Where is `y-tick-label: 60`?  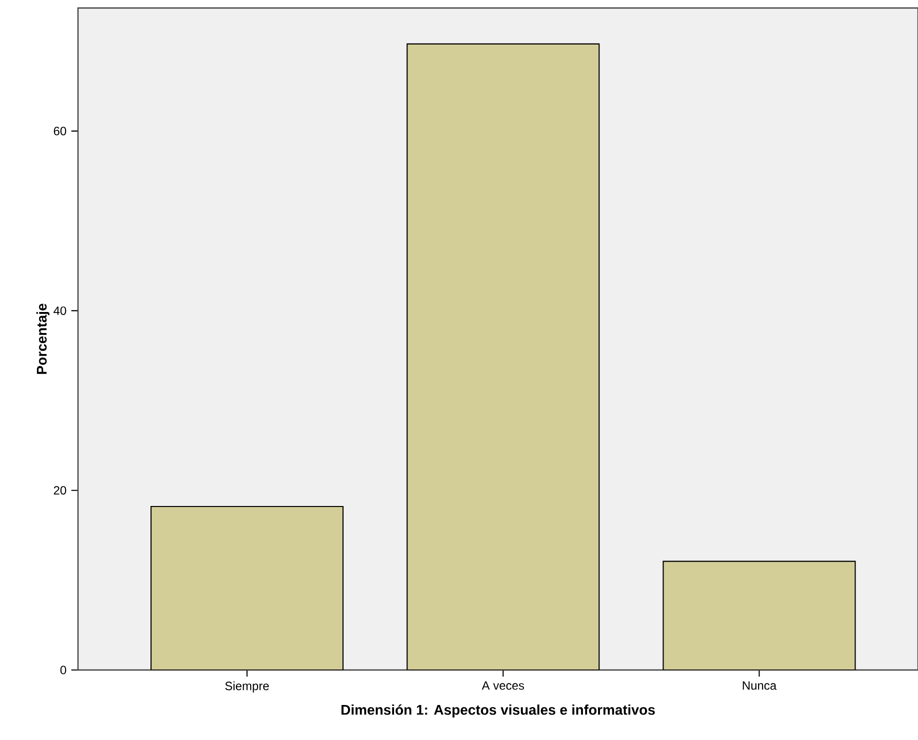
y-tick-label: 60 is located at coordinates (60, 131).